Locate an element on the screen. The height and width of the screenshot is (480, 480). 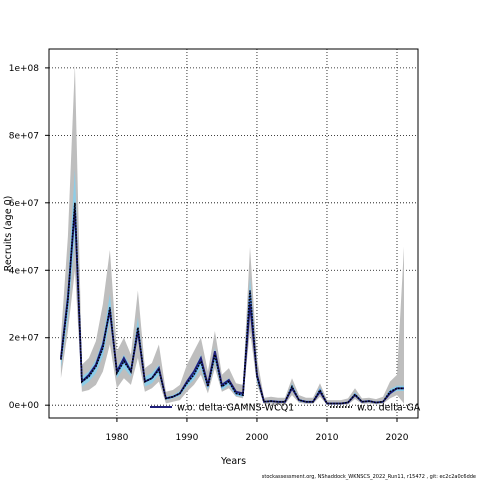
legend-label-dashed: w.o. delta-GA is located at coordinates (389, 408).